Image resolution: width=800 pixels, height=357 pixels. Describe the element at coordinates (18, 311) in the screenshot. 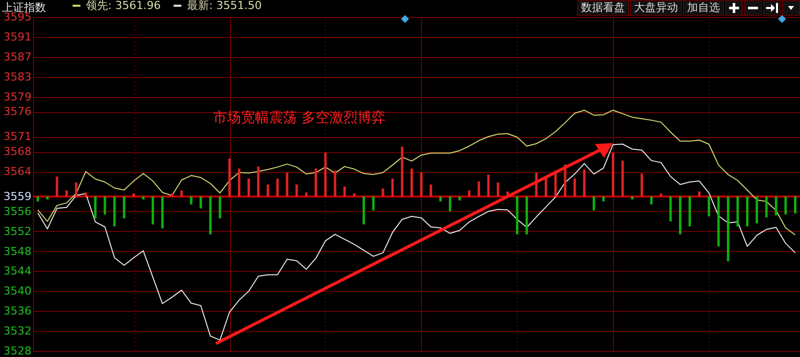

I see `y-tick-label: 3536` at that location.